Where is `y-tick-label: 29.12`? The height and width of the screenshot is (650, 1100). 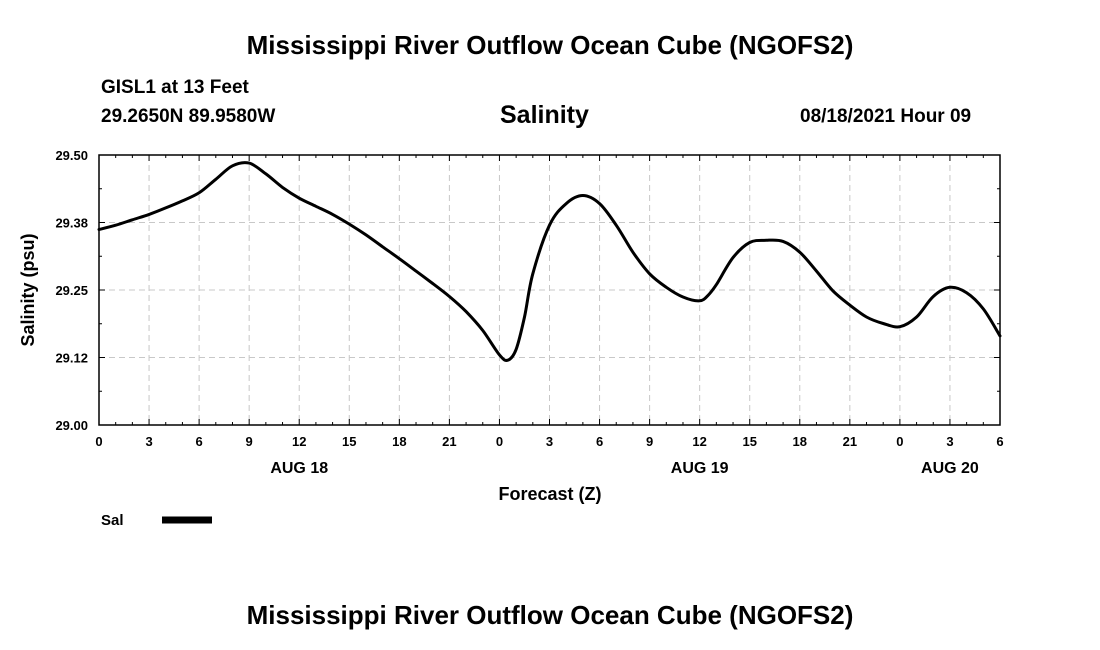 y-tick-label: 29.12 is located at coordinates (71, 358).